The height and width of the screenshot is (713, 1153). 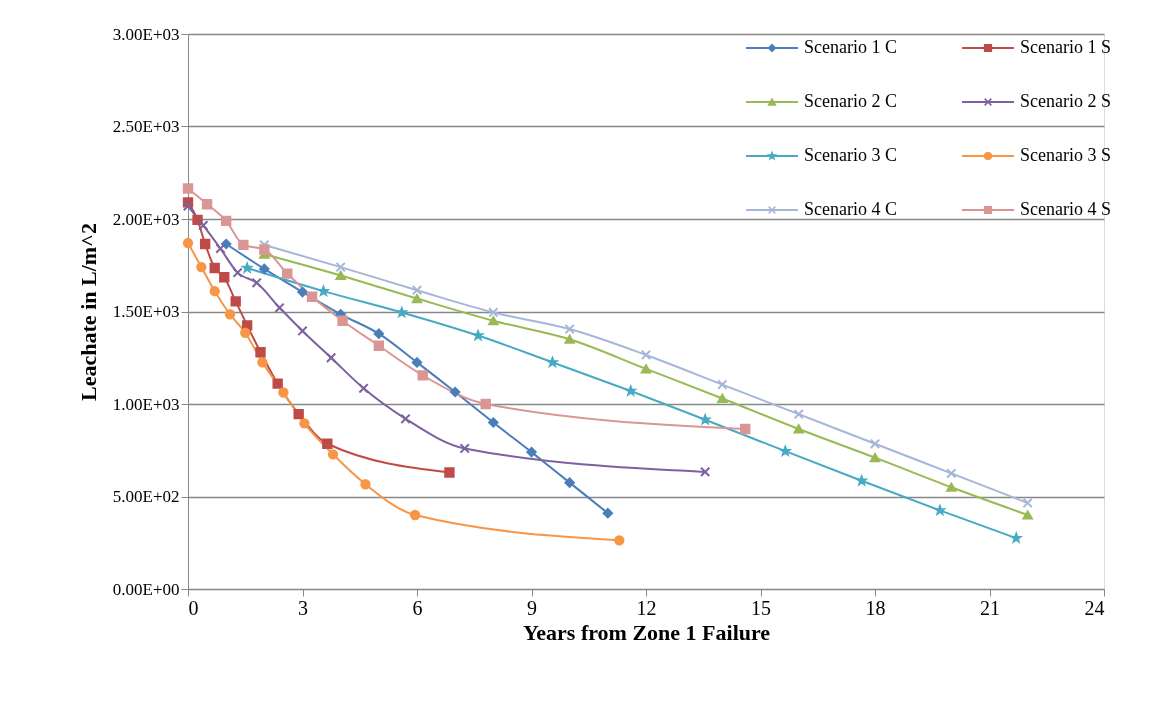 What do you see at coordinates (850, 47) in the screenshot?
I see `legend-label: Scenario 1 C` at bounding box center [850, 47].